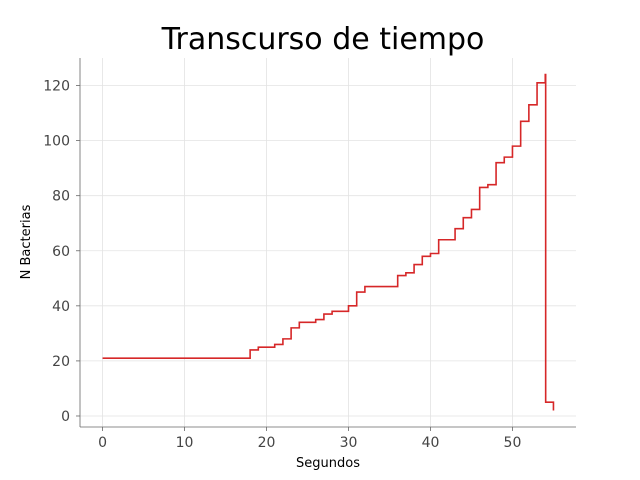 The image size is (640, 480). Describe the element at coordinates (56, 142) in the screenshot. I see `y-tick-label: 100` at that location.